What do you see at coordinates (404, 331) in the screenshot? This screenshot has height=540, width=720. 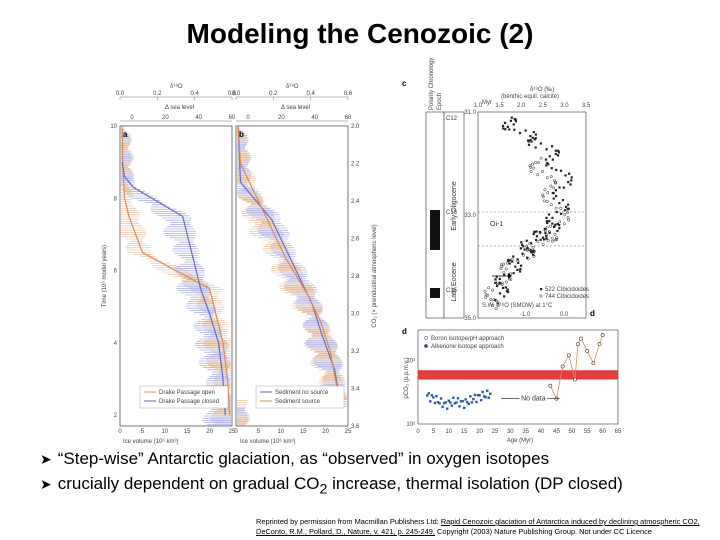 I see `panel-label-d: d` at bounding box center [404, 331].